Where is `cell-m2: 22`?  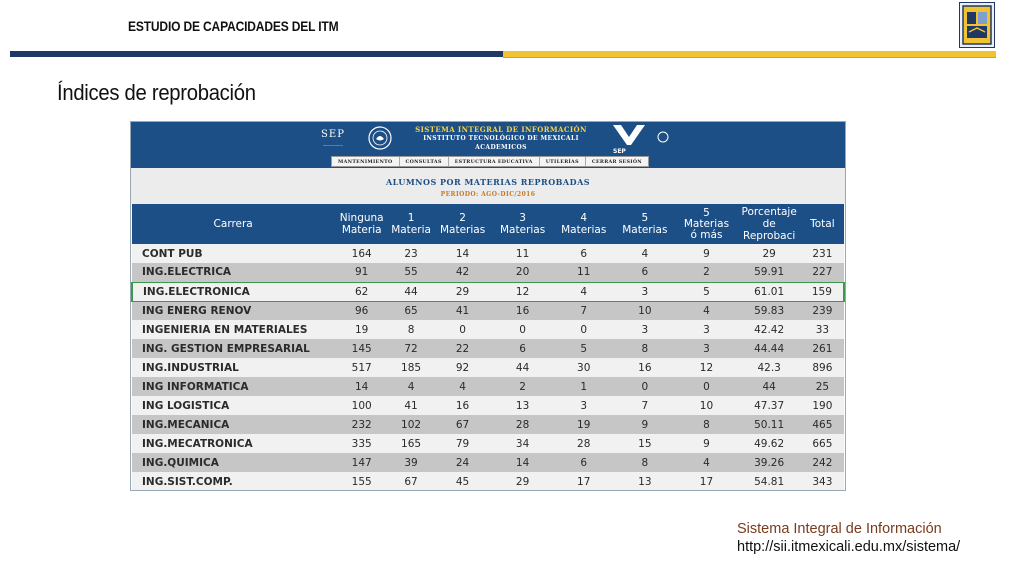
cell-m2: 22 is located at coordinates (463, 348).